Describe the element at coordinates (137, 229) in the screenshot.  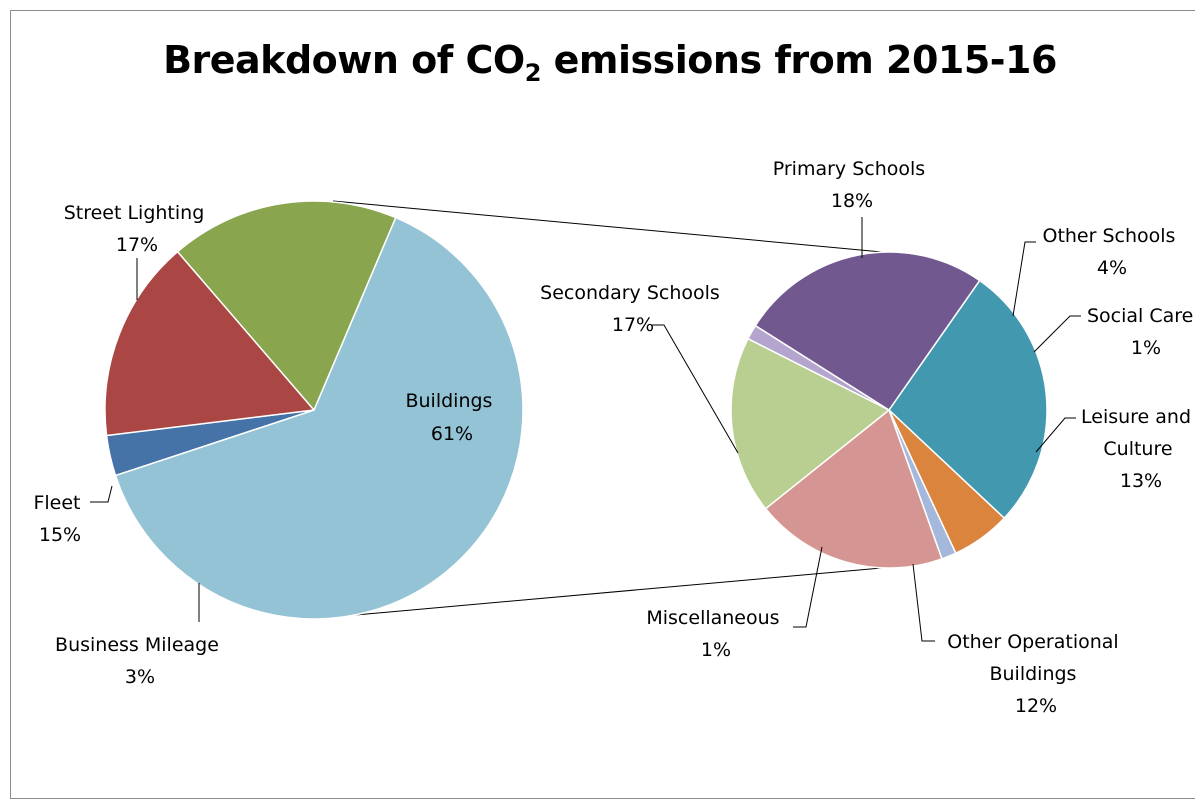
I see `label-street-lighting: Street Lighting 17%` at that location.